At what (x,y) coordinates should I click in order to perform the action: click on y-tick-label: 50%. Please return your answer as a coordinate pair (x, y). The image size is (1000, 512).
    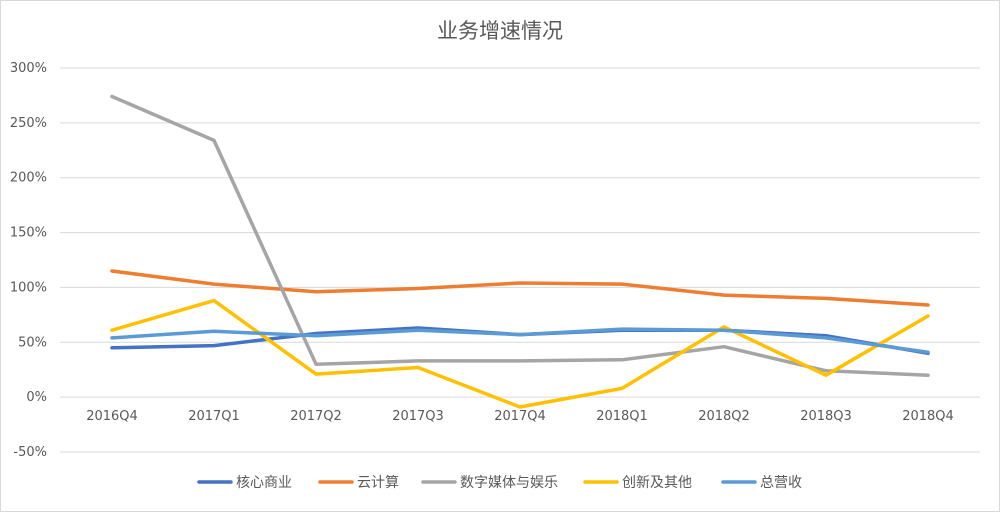
    Looking at the image, I should click on (32, 342).